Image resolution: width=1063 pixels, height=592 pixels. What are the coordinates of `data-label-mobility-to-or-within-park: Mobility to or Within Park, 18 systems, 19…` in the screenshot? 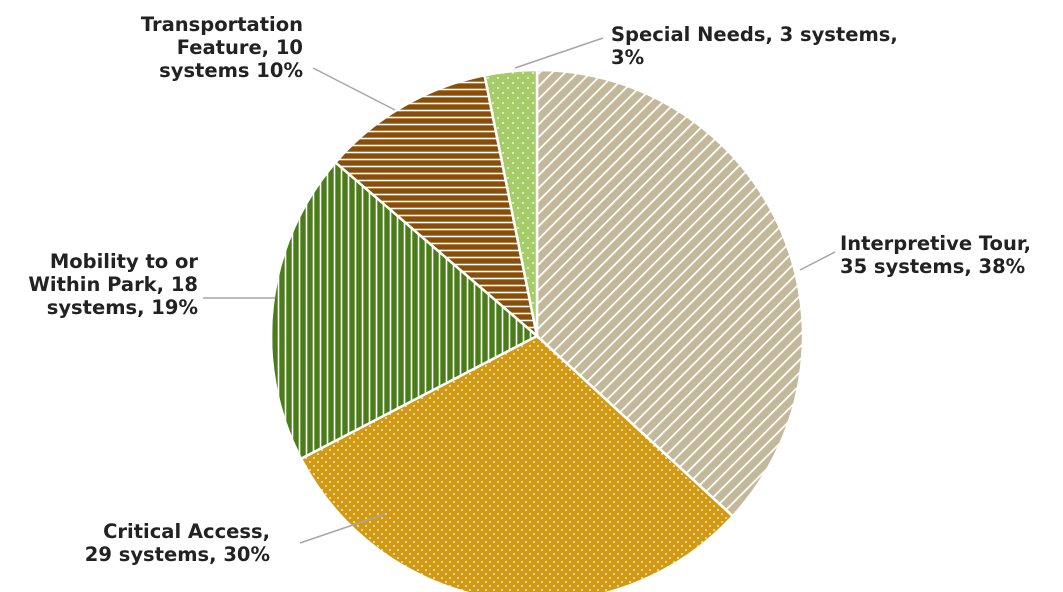 It's located at (113, 284).